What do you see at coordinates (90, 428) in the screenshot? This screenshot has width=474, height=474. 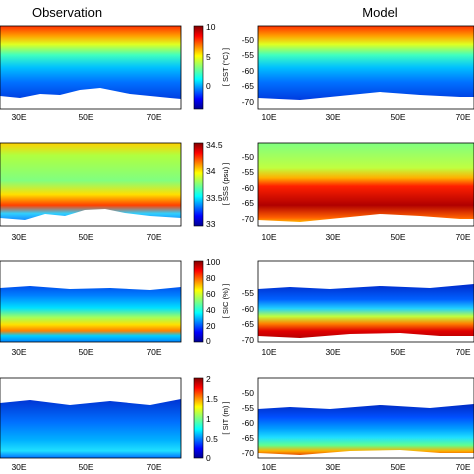 I see `sit-obs-field` at bounding box center [90, 428].